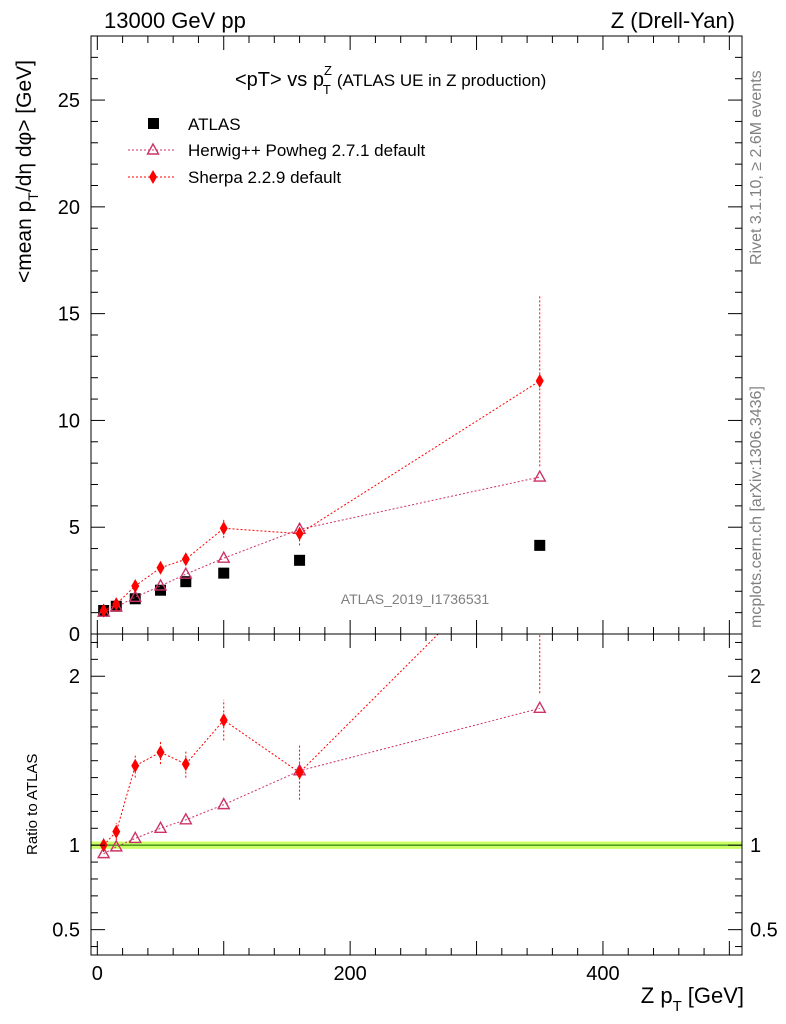 The width and height of the screenshot is (786, 1024). Describe the element at coordinates (756, 167) in the screenshot. I see `rivet-label: Rivet 3.1.10, ≥ 2.6M events` at that location.